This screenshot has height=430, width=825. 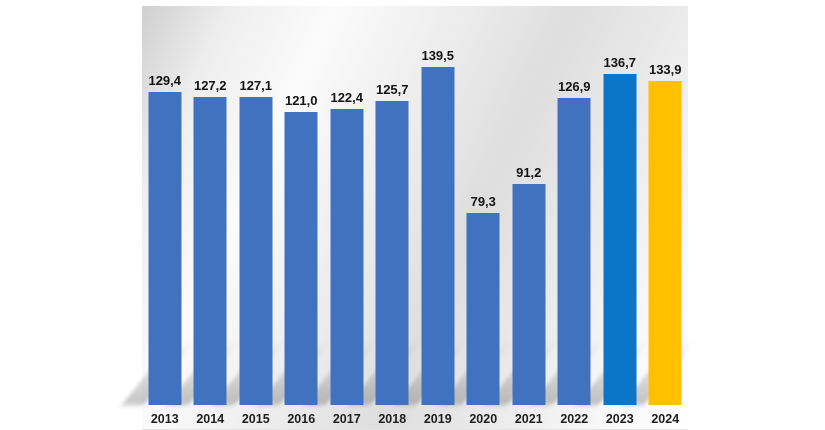 What do you see at coordinates (574, 251) in the screenshot?
I see `bar-2022` at bounding box center [574, 251].